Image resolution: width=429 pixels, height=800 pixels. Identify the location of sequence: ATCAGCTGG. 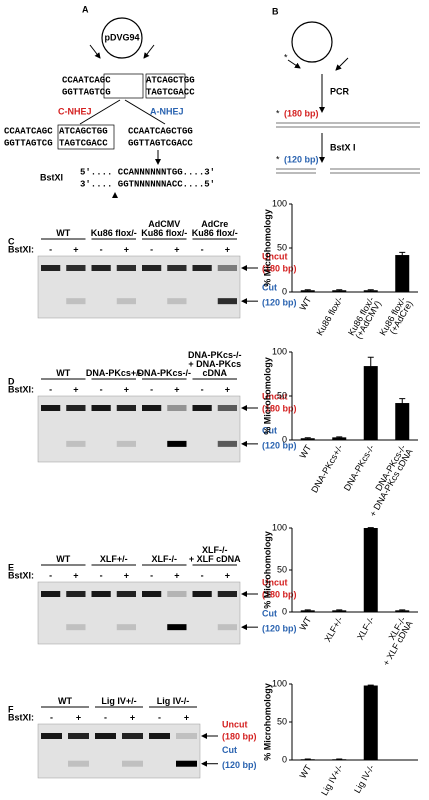
(83, 131).